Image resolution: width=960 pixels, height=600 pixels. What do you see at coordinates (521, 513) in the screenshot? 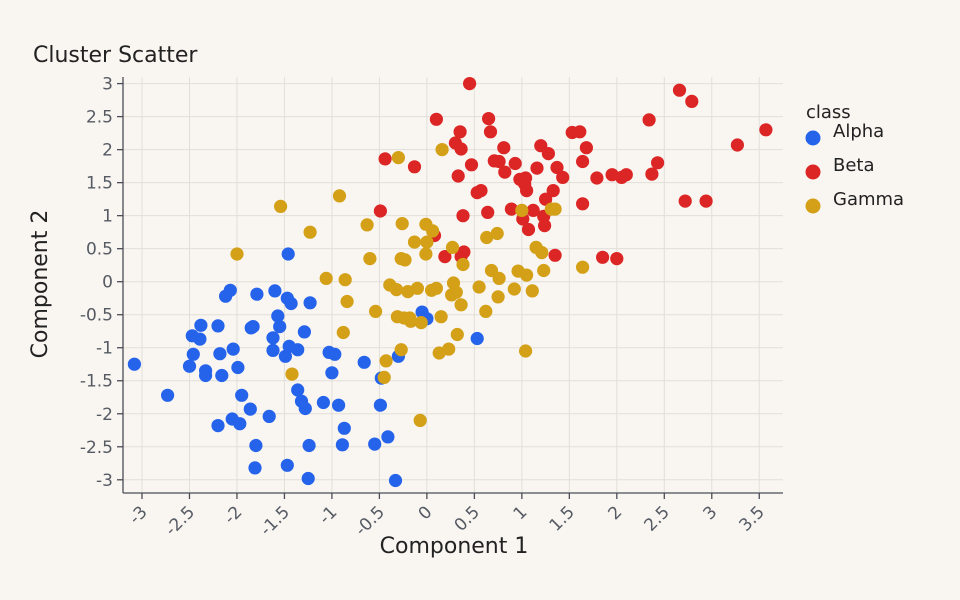
I see `x-tick-label: 1` at bounding box center [521, 513].